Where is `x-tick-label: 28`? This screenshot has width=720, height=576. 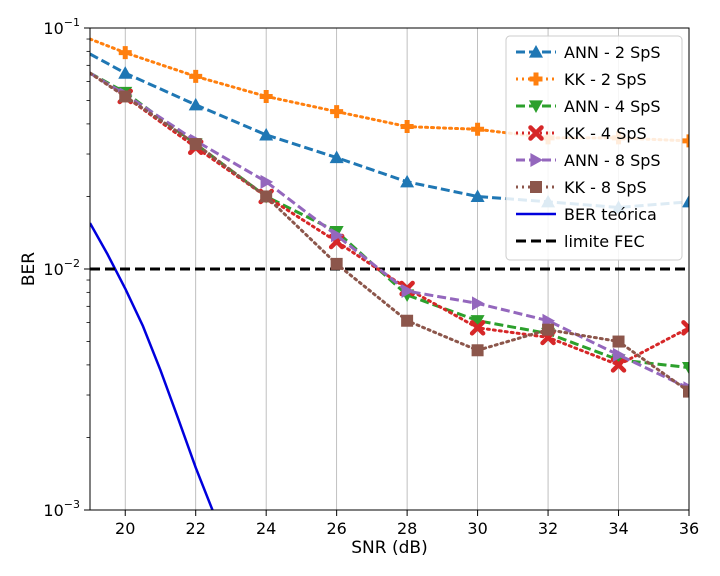
x-tick-label: 28 is located at coordinates (407, 528).